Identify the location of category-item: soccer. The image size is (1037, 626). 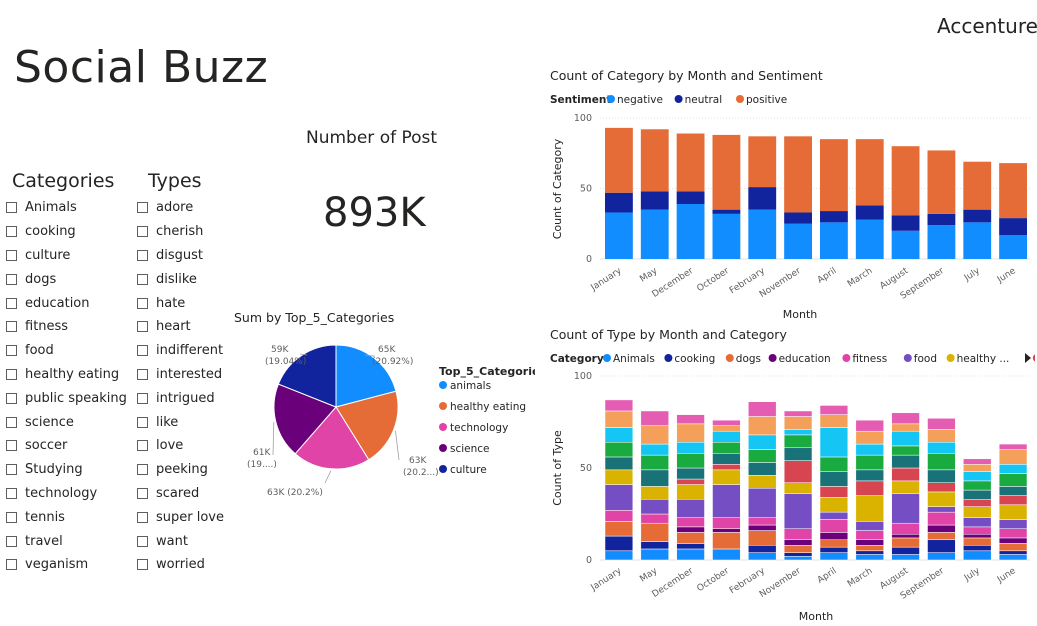
(66, 446).